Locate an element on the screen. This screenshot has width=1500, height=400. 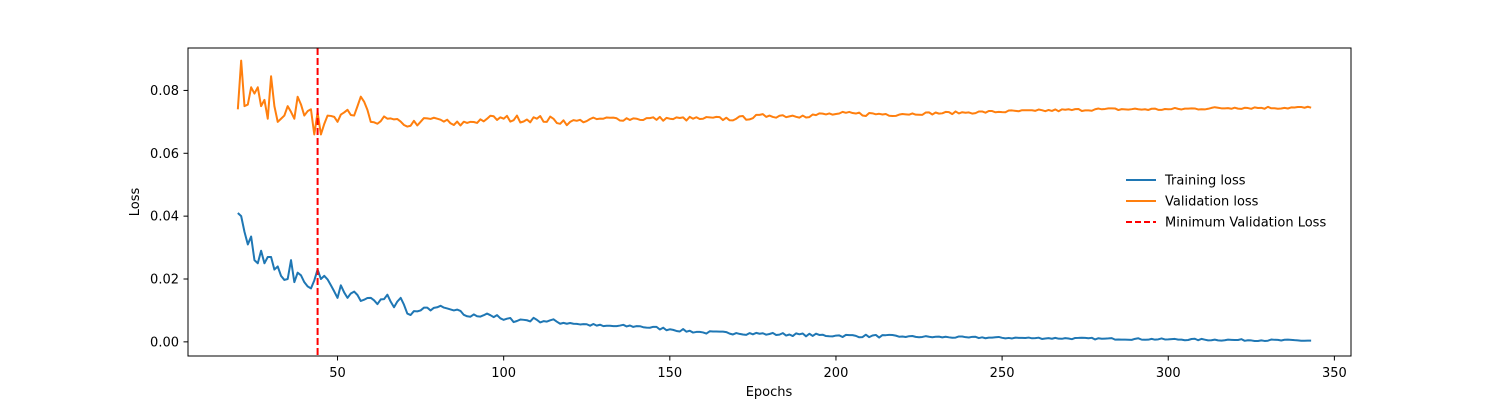
legend-label: Training loss is located at coordinates (1205, 181).